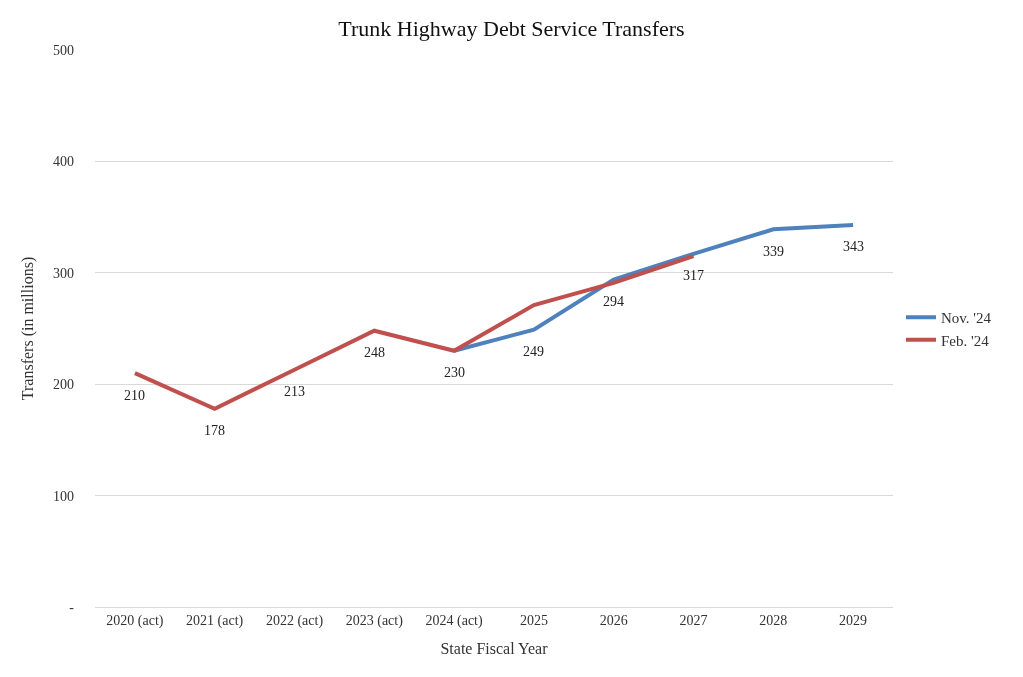 Image resolution: width=1023 pixels, height=677 pixels. Describe the element at coordinates (533, 351) in the screenshot. I see `data-label: 249` at that location.